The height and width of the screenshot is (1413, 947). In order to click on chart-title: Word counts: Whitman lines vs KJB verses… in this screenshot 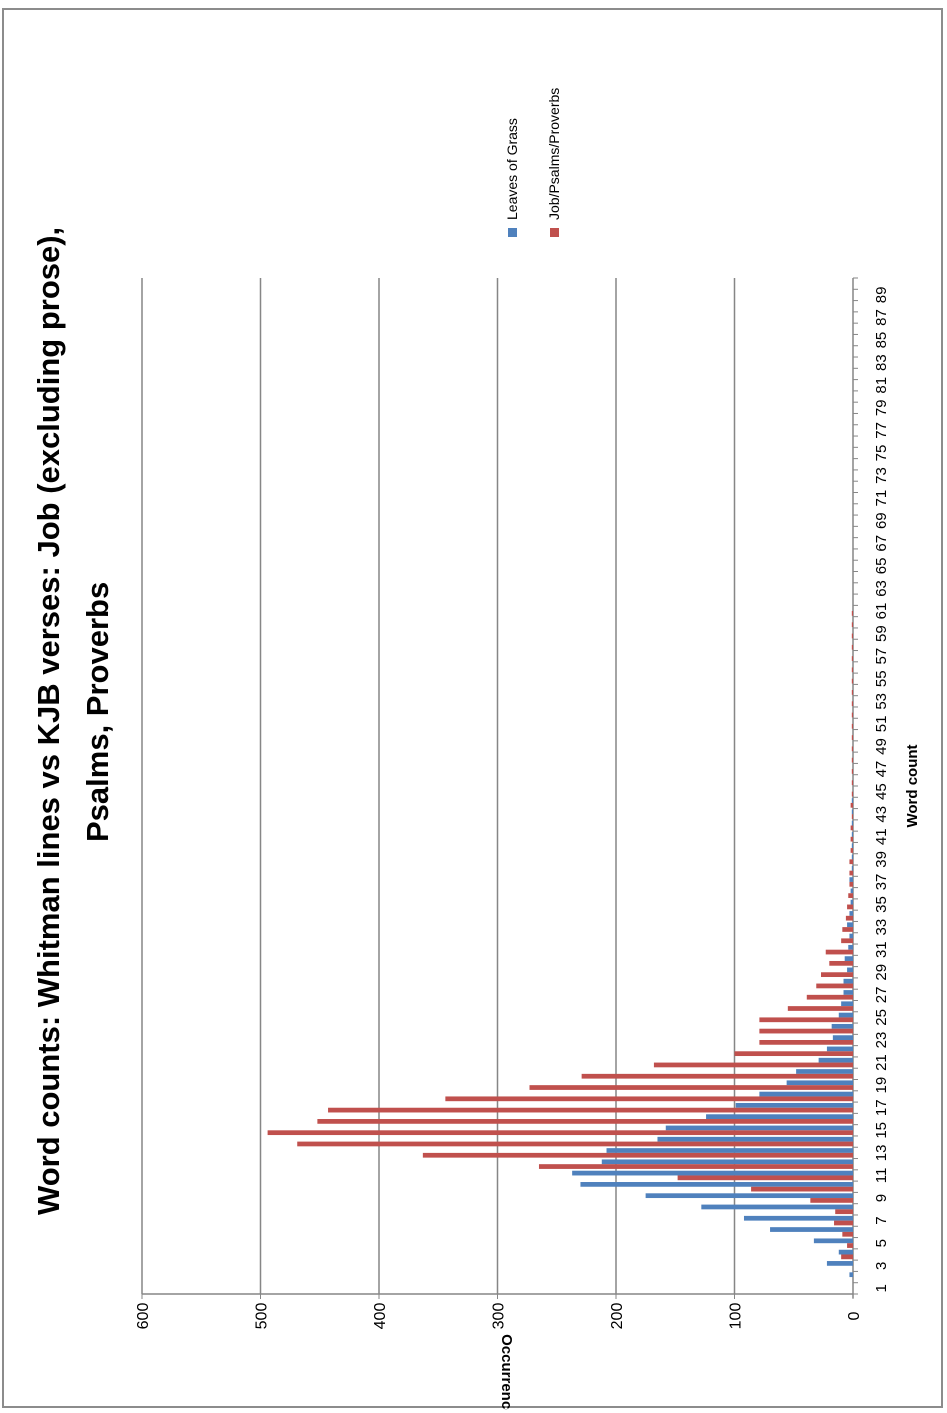, I will do `click(73, 721)`.